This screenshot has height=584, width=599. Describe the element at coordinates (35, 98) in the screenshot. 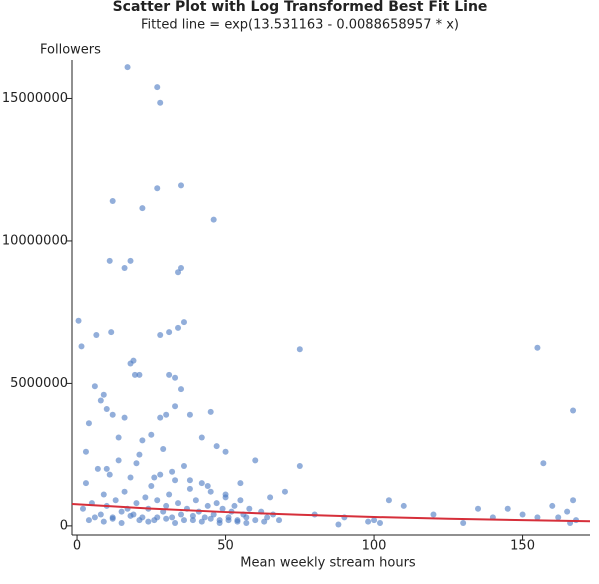

I see `y-tick-label: 15000000` at that location.